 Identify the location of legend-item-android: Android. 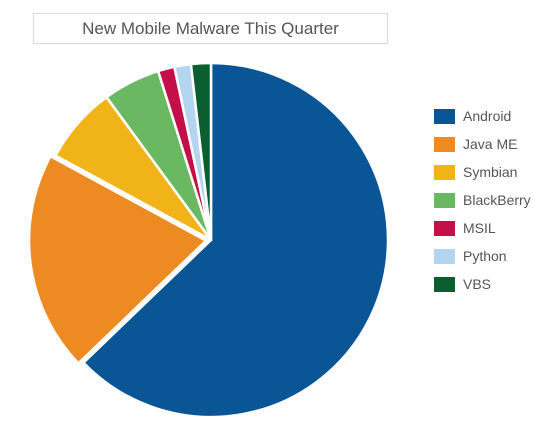
(482, 116).